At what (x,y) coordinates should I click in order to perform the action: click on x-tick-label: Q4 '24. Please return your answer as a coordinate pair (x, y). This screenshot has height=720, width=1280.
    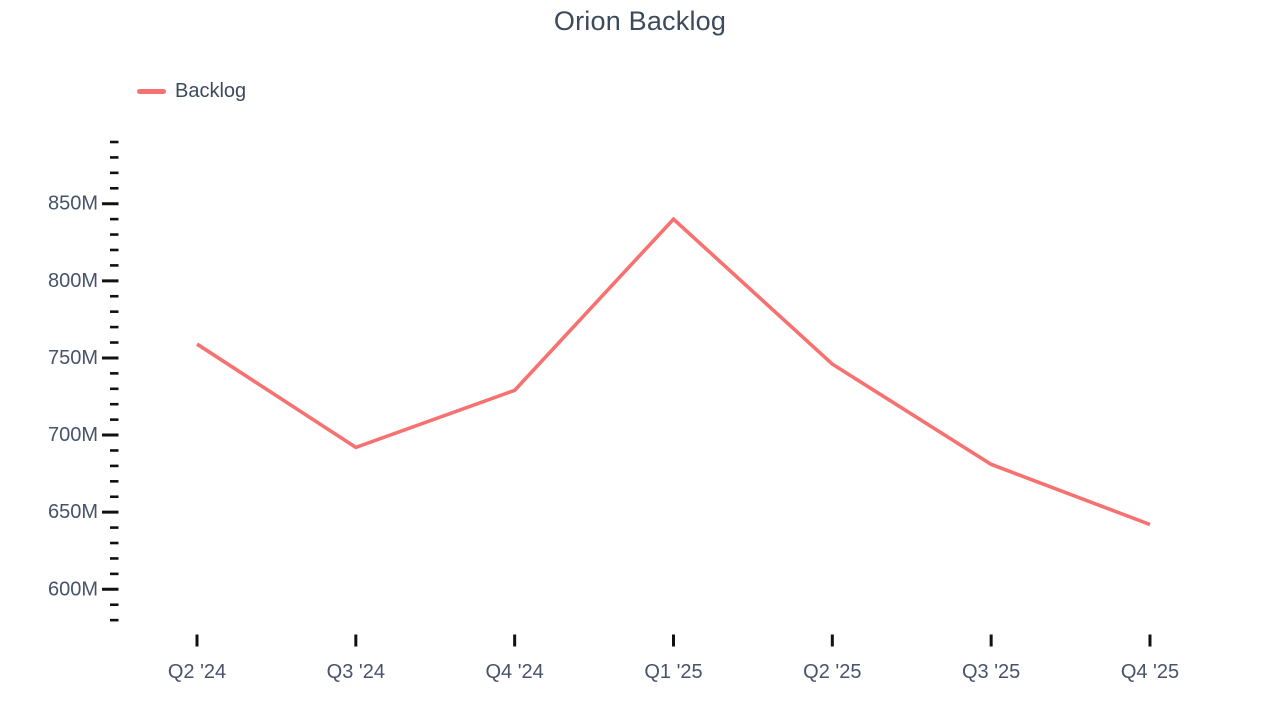
    Looking at the image, I should click on (515, 672).